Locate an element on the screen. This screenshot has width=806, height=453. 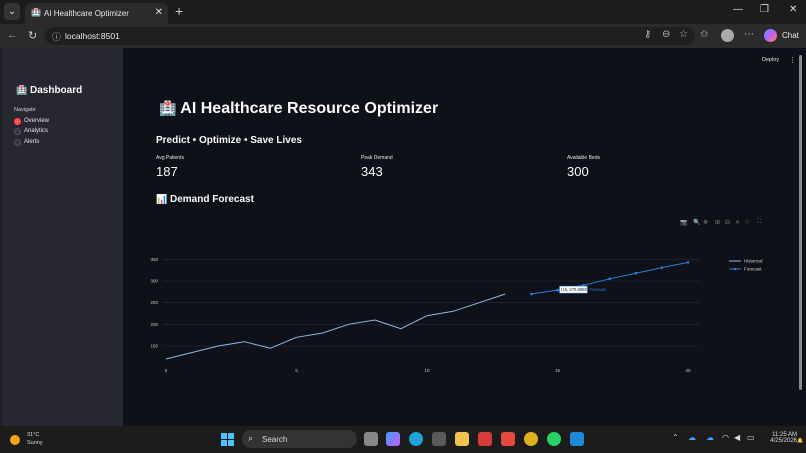
camera-icon: 📷 is located at coordinates (684, 223).